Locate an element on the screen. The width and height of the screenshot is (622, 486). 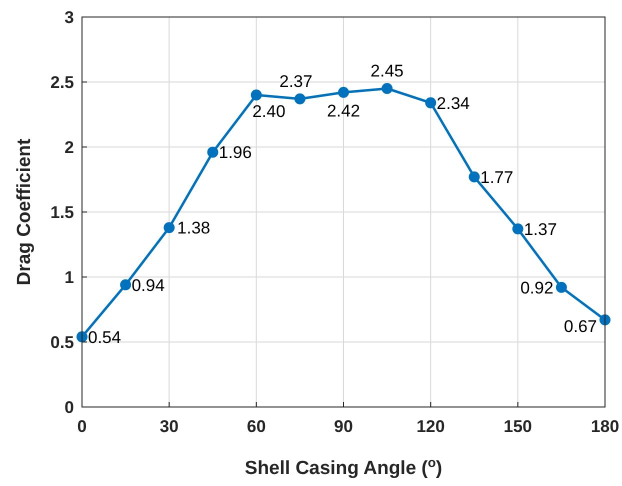
x-tick-label: 120 is located at coordinates (430, 426).